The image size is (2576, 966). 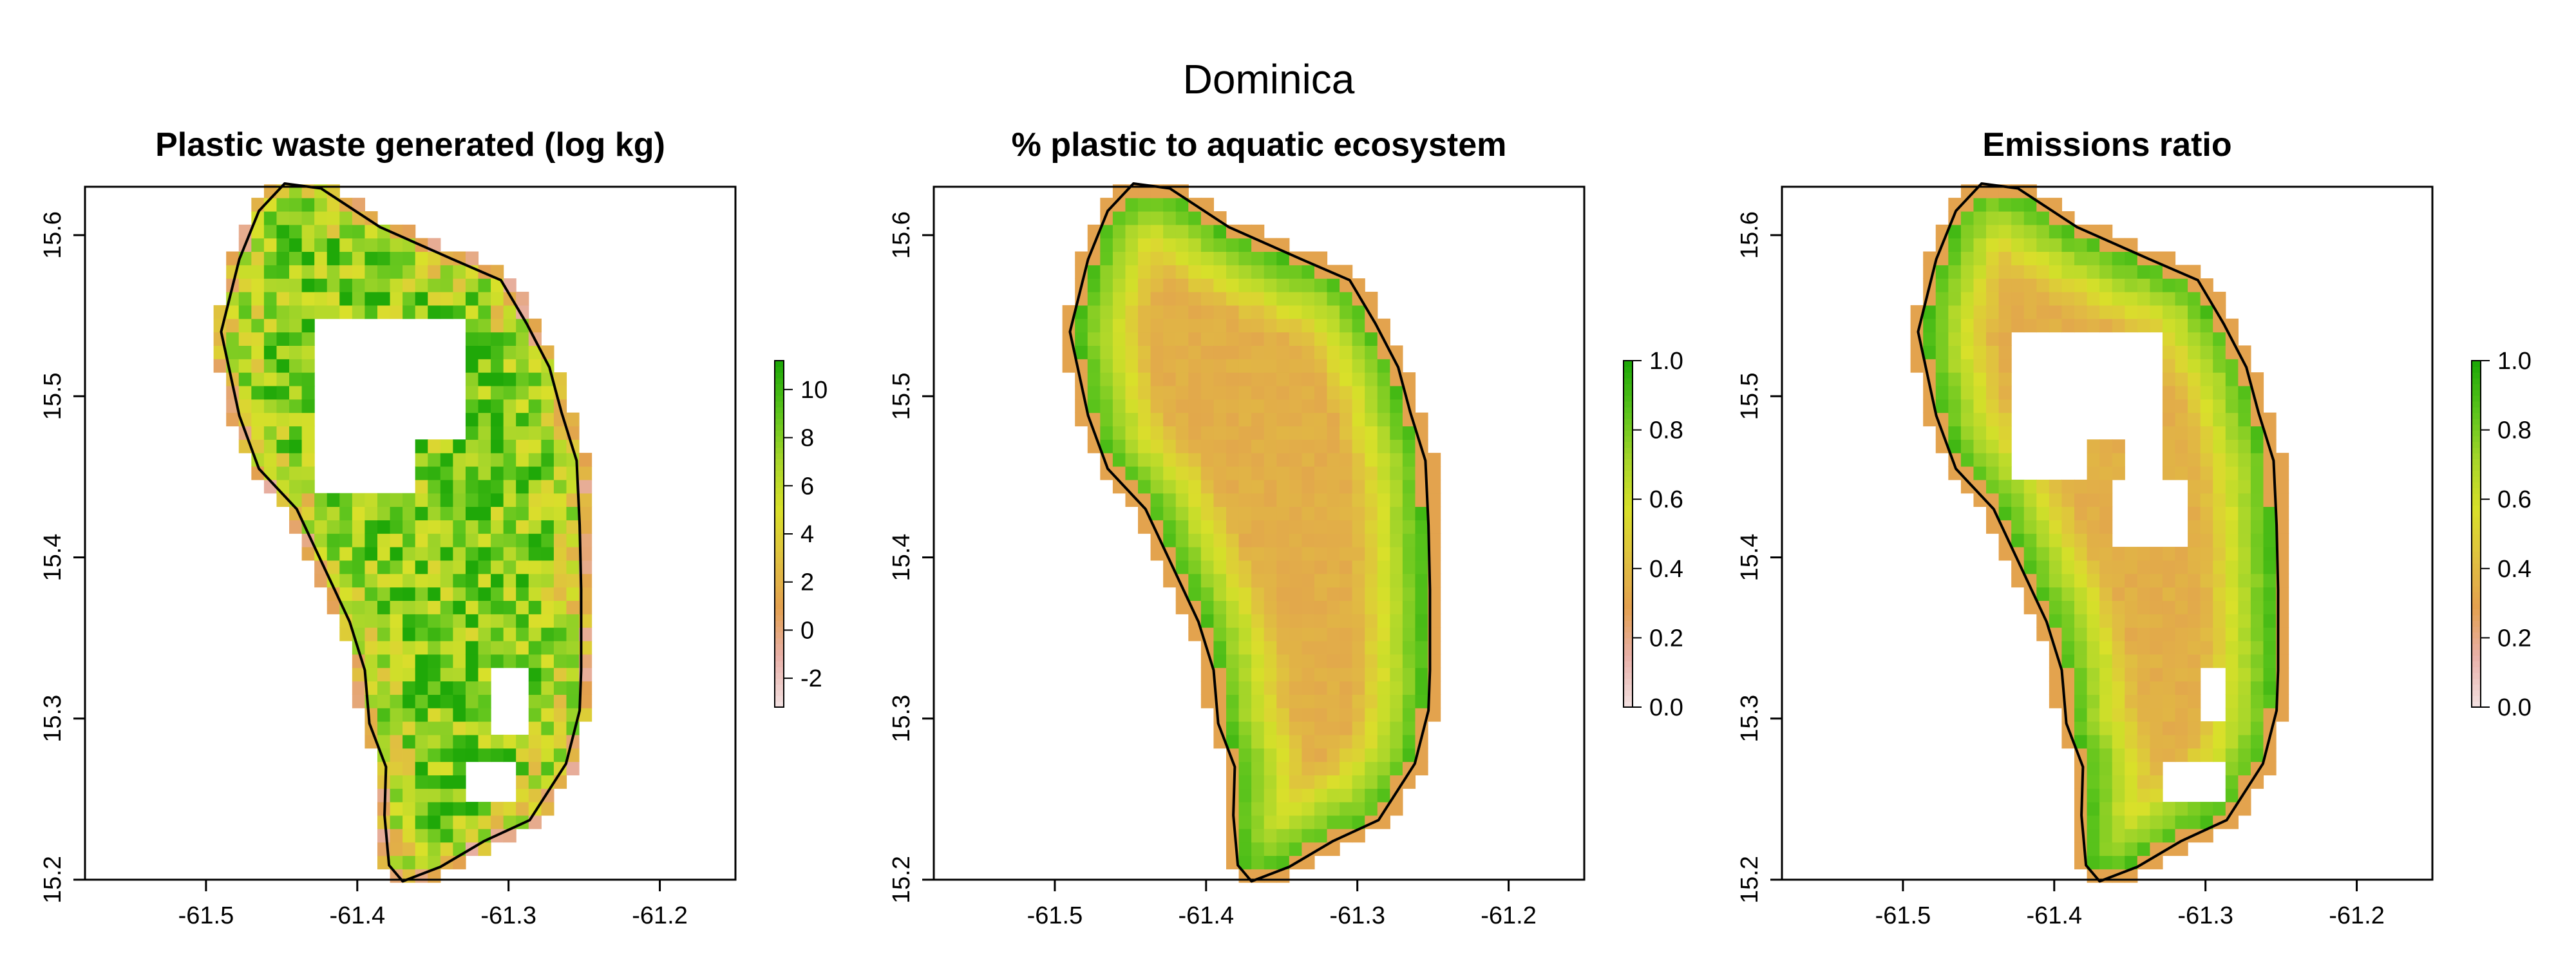 What do you see at coordinates (1250, 532) in the screenshot?
I see `island-outline` at bounding box center [1250, 532].